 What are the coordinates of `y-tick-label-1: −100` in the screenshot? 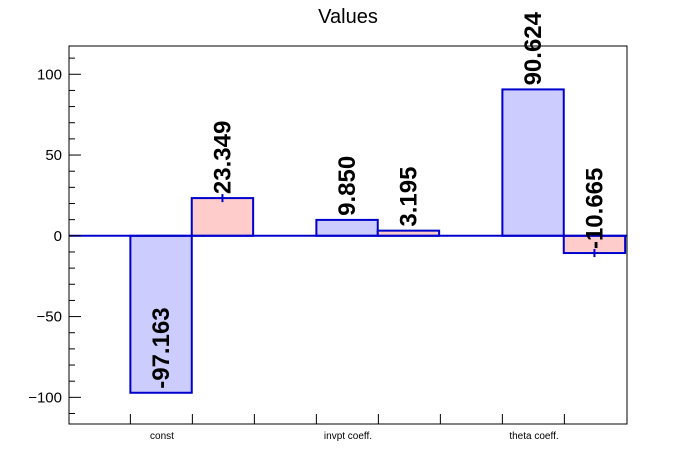 It's located at (45, 397).